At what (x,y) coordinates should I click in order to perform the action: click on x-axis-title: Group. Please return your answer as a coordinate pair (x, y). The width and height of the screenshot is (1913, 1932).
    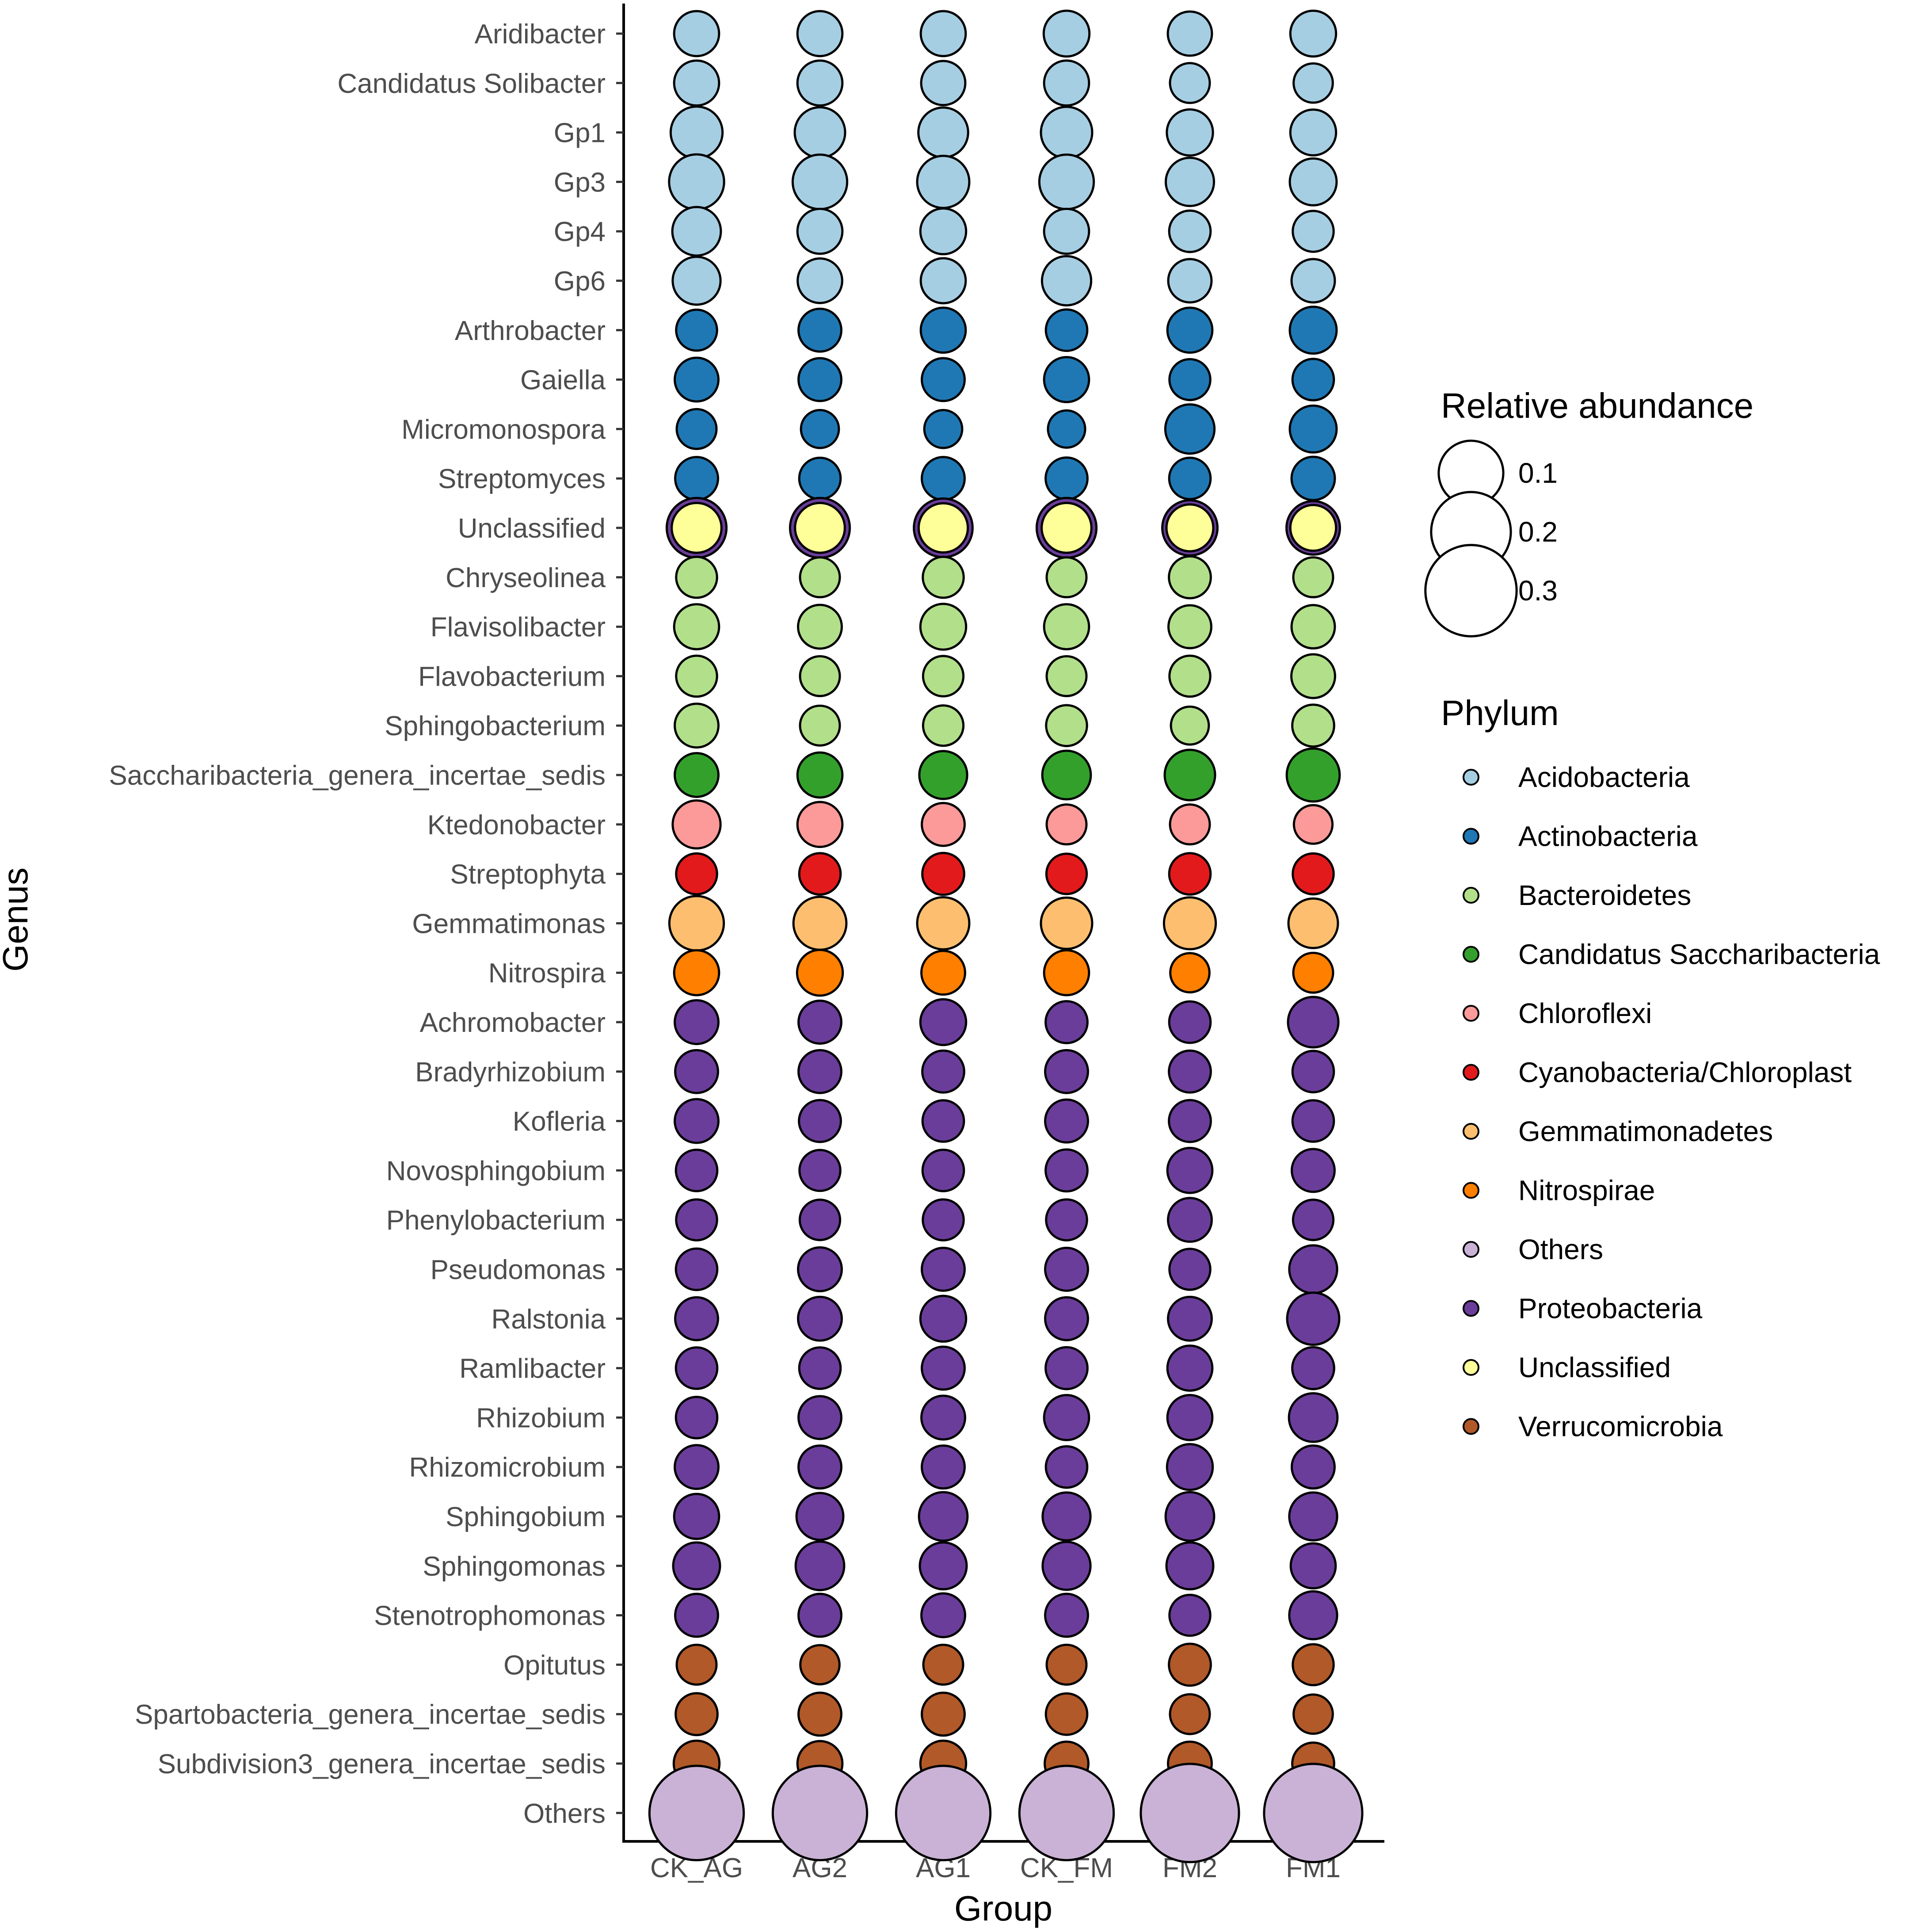
    Looking at the image, I should click on (1003, 1908).